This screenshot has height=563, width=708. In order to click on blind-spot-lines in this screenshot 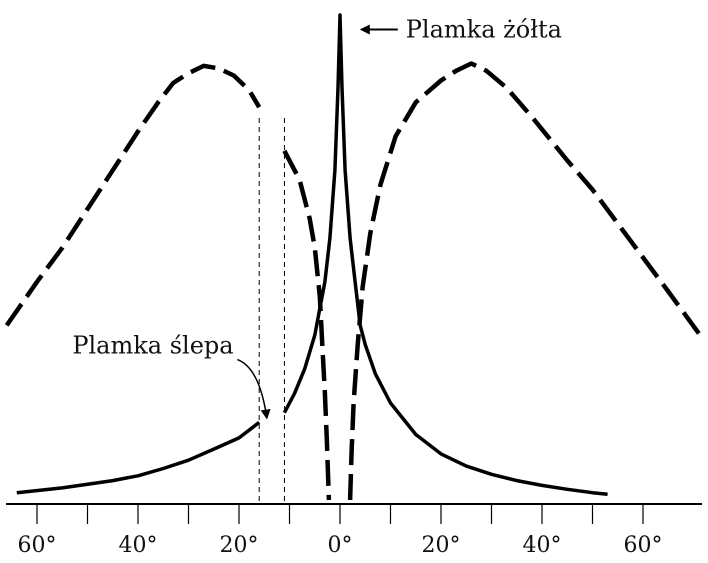, I will do `click(271, 311)`.